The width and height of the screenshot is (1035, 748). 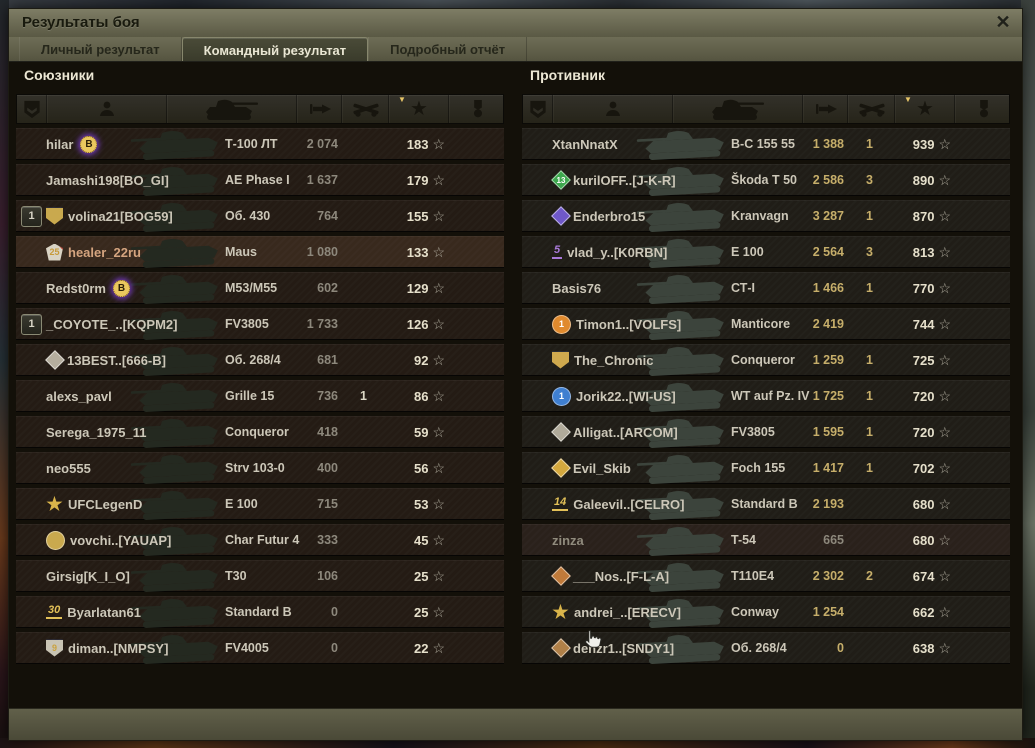 I want to click on table-row: hilar B Т-100 ЛТ 2 074 183 ☆, so click(x=260, y=144).